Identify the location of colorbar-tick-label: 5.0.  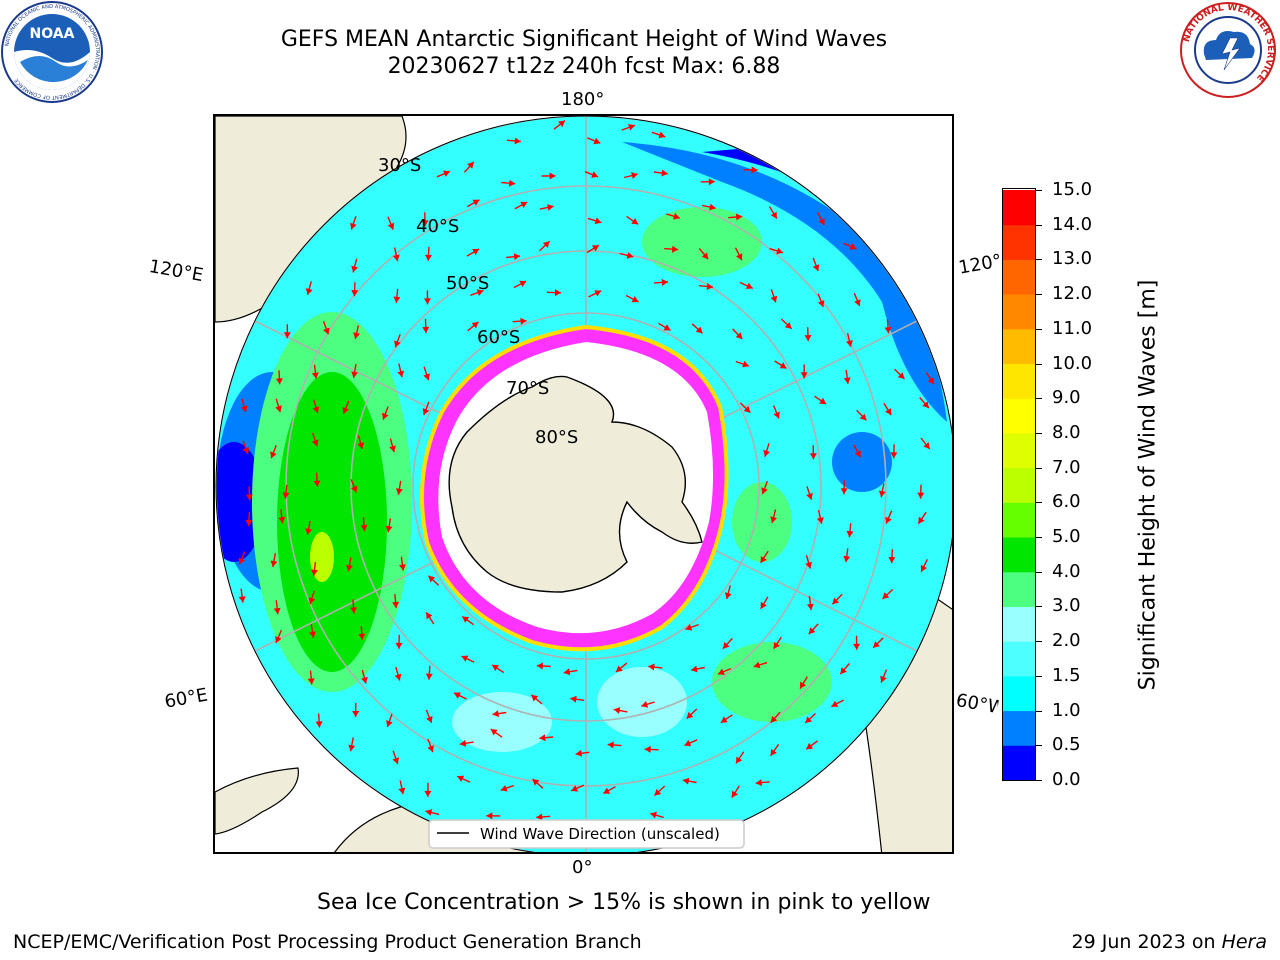
(1066, 537).